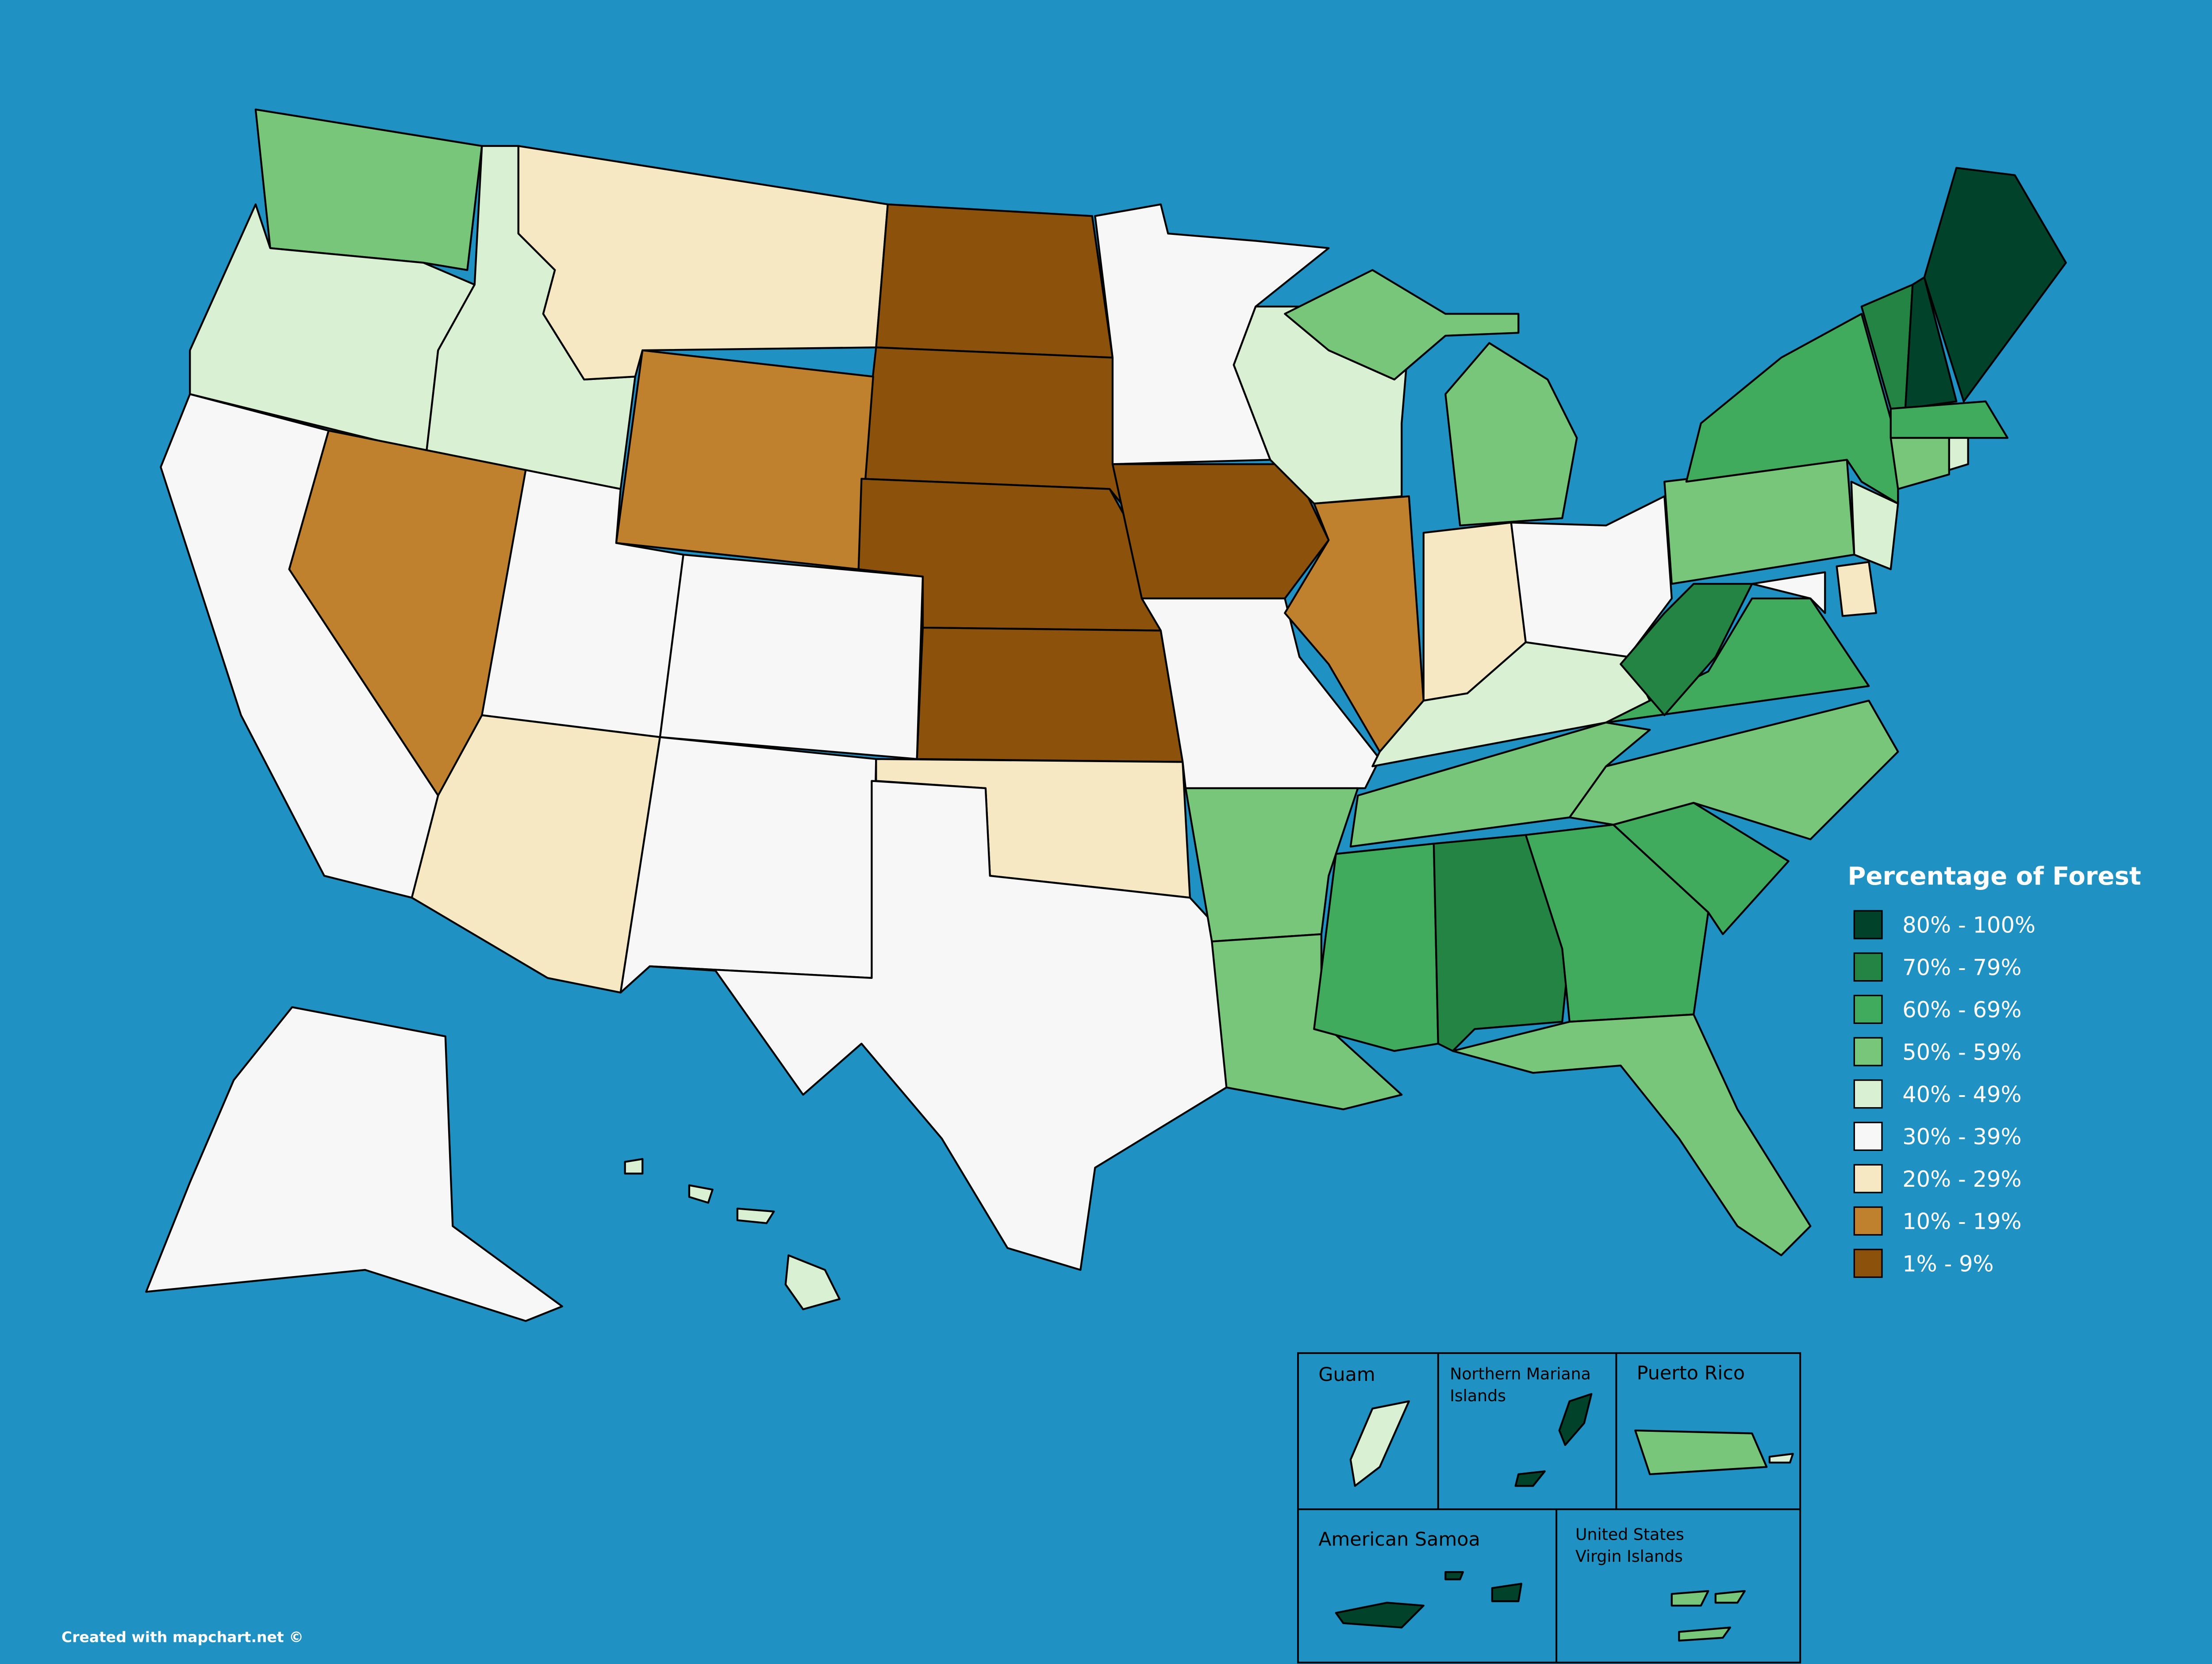 This screenshot has width=2212, height=1664. I want to click on legend-label: 30% - 39%, so click(1962, 1137).